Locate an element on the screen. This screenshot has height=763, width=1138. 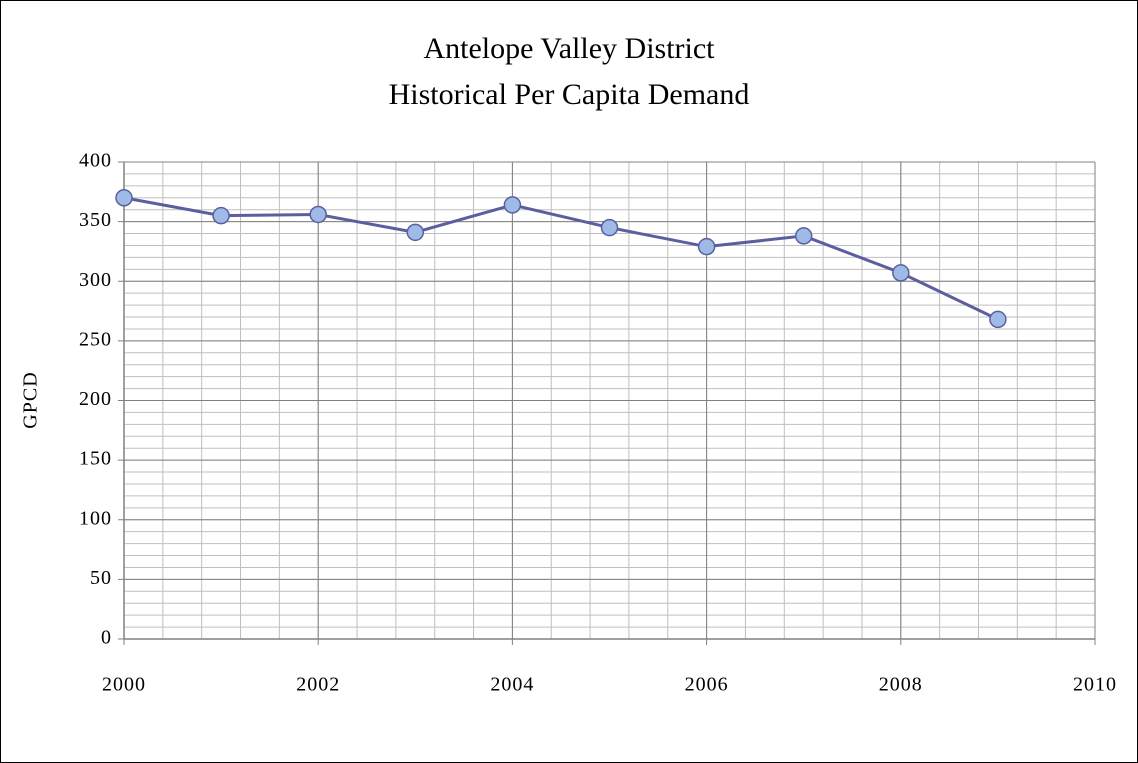
y-tick-label: 150 is located at coordinates (95, 459).